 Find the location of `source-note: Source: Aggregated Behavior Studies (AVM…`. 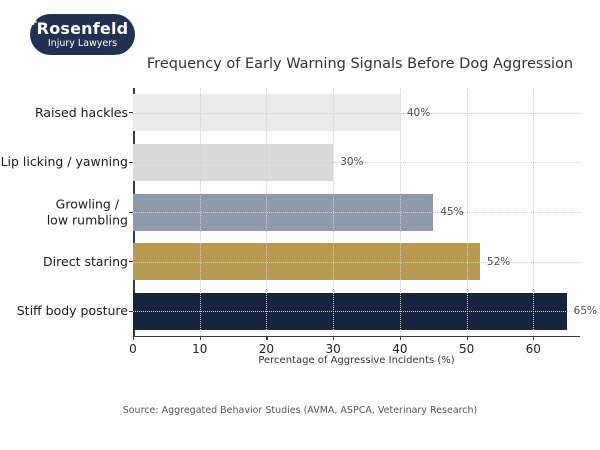

source-note: Source: Aggregated Behavior Studies (AVM… is located at coordinates (300, 410).